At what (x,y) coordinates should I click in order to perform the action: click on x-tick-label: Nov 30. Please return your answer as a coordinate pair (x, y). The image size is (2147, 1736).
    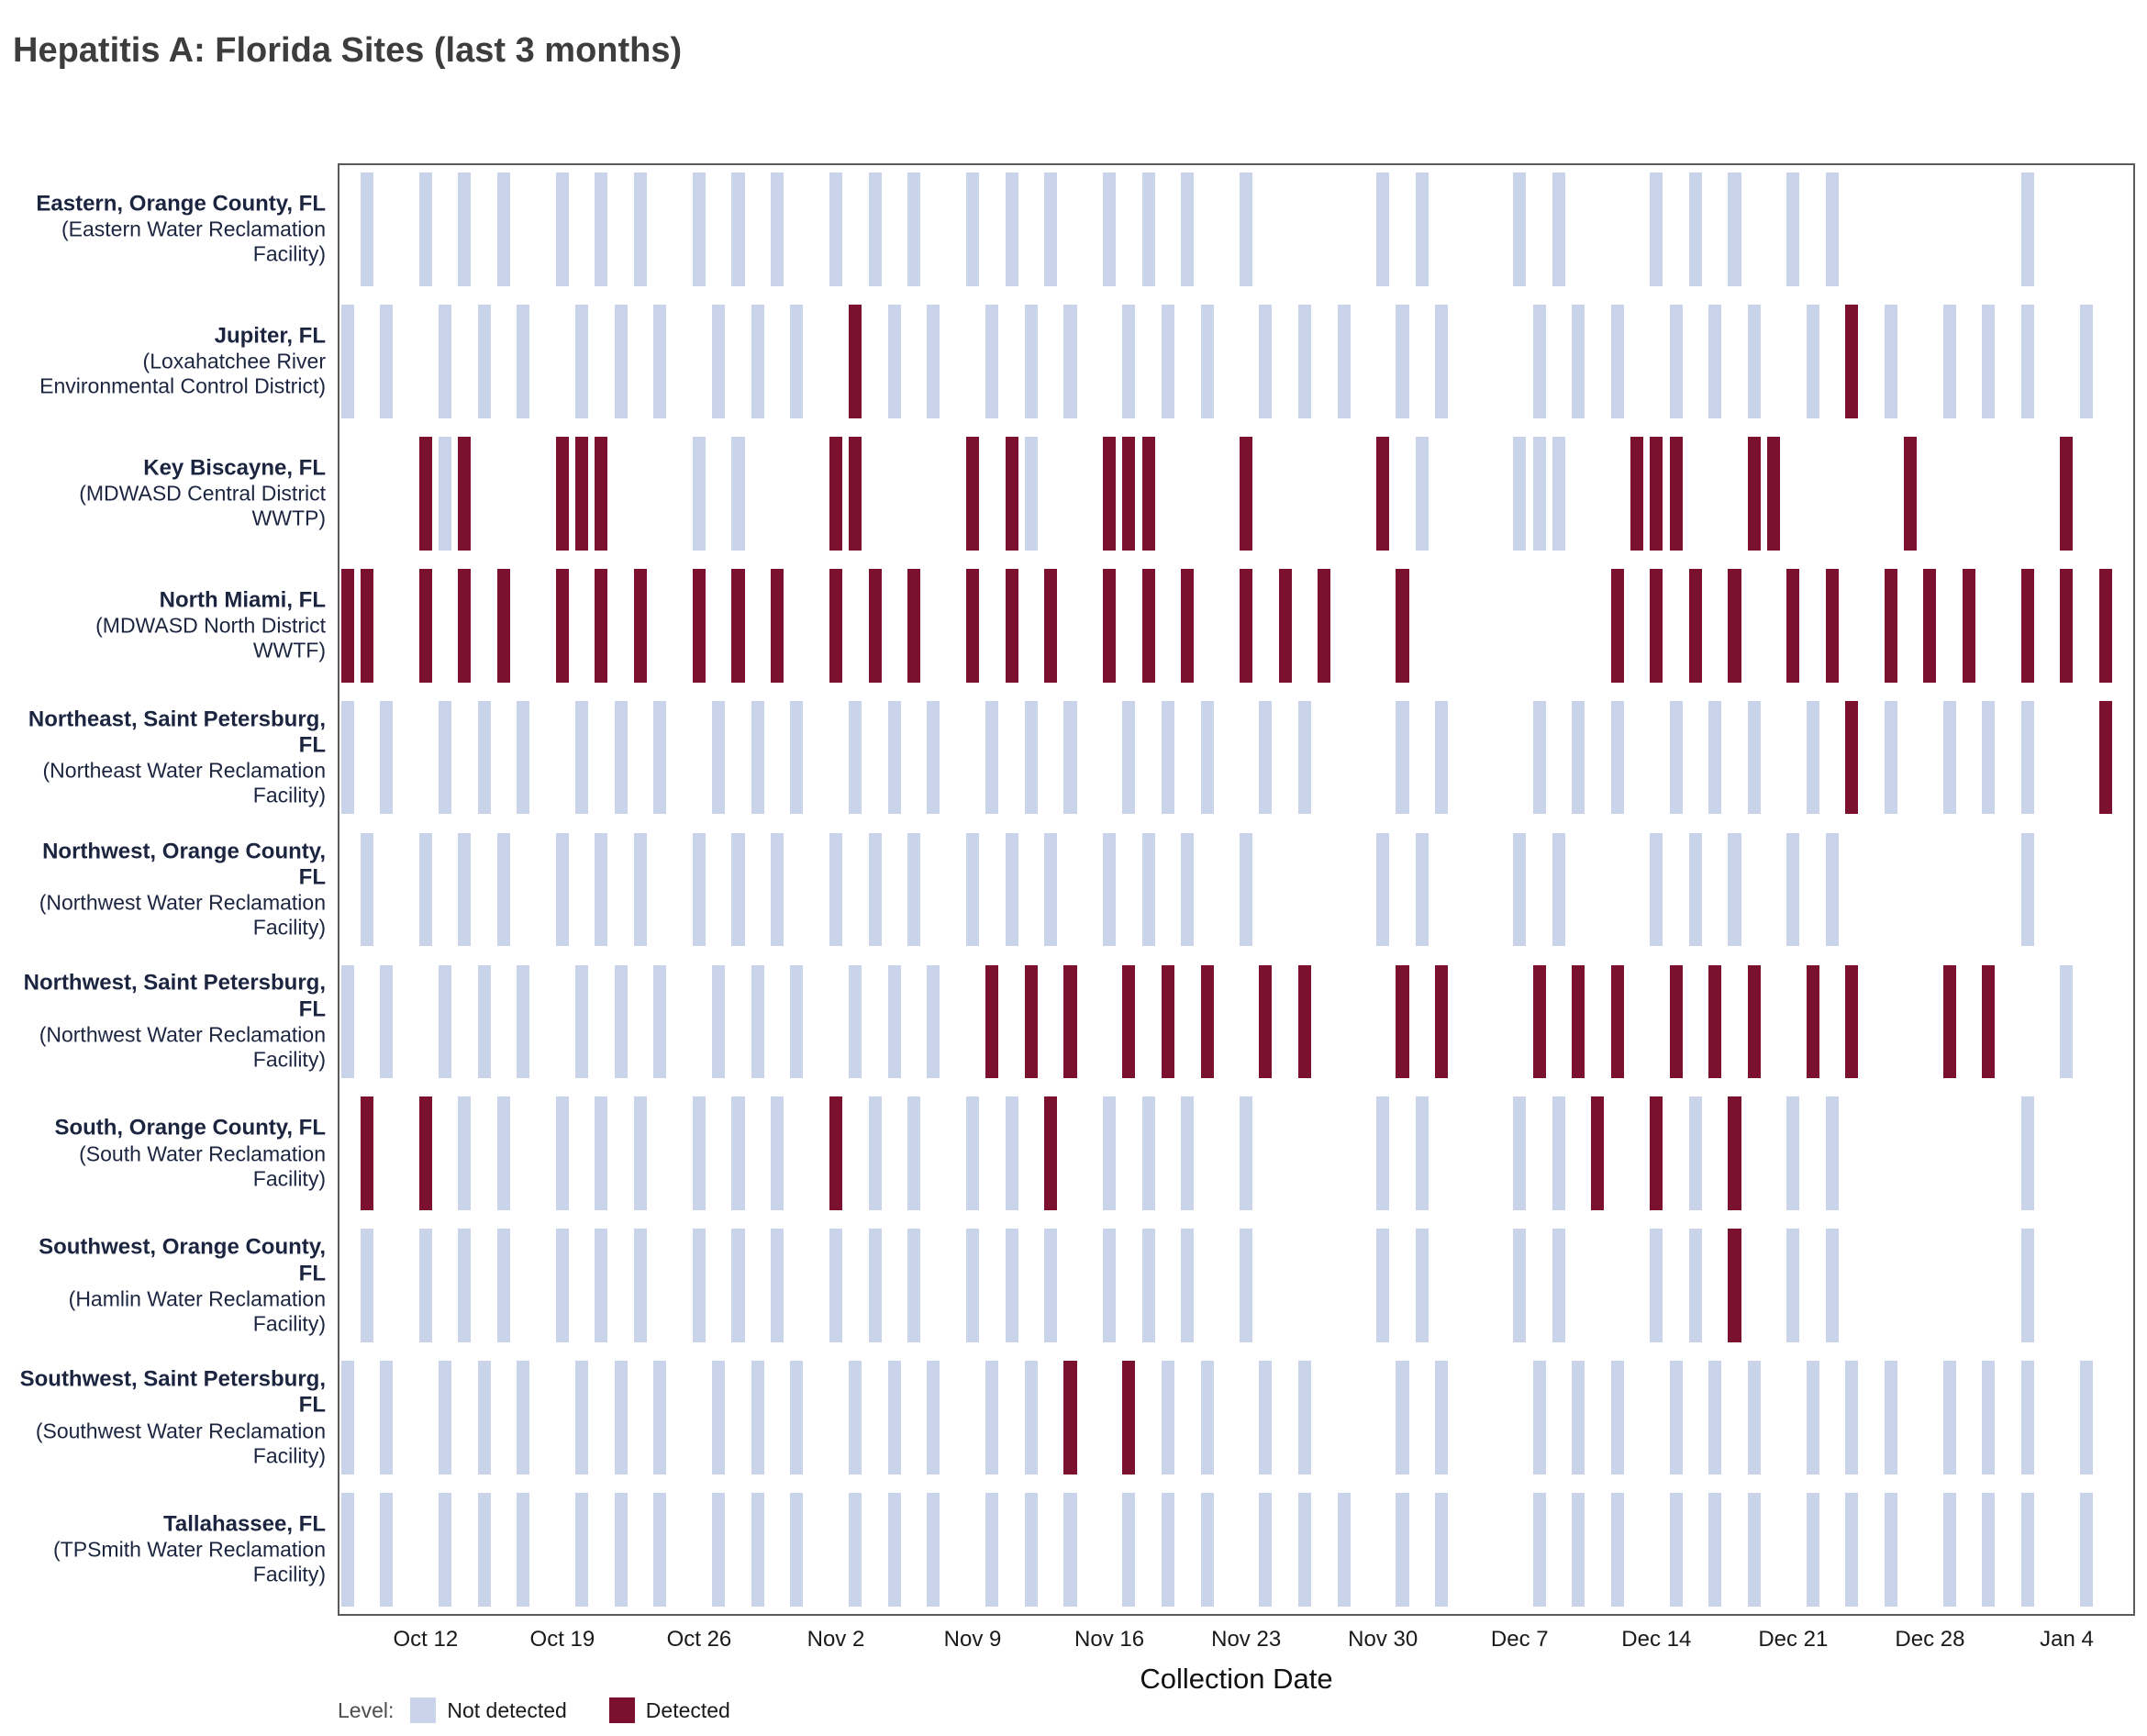
    Looking at the image, I should click on (1383, 1640).